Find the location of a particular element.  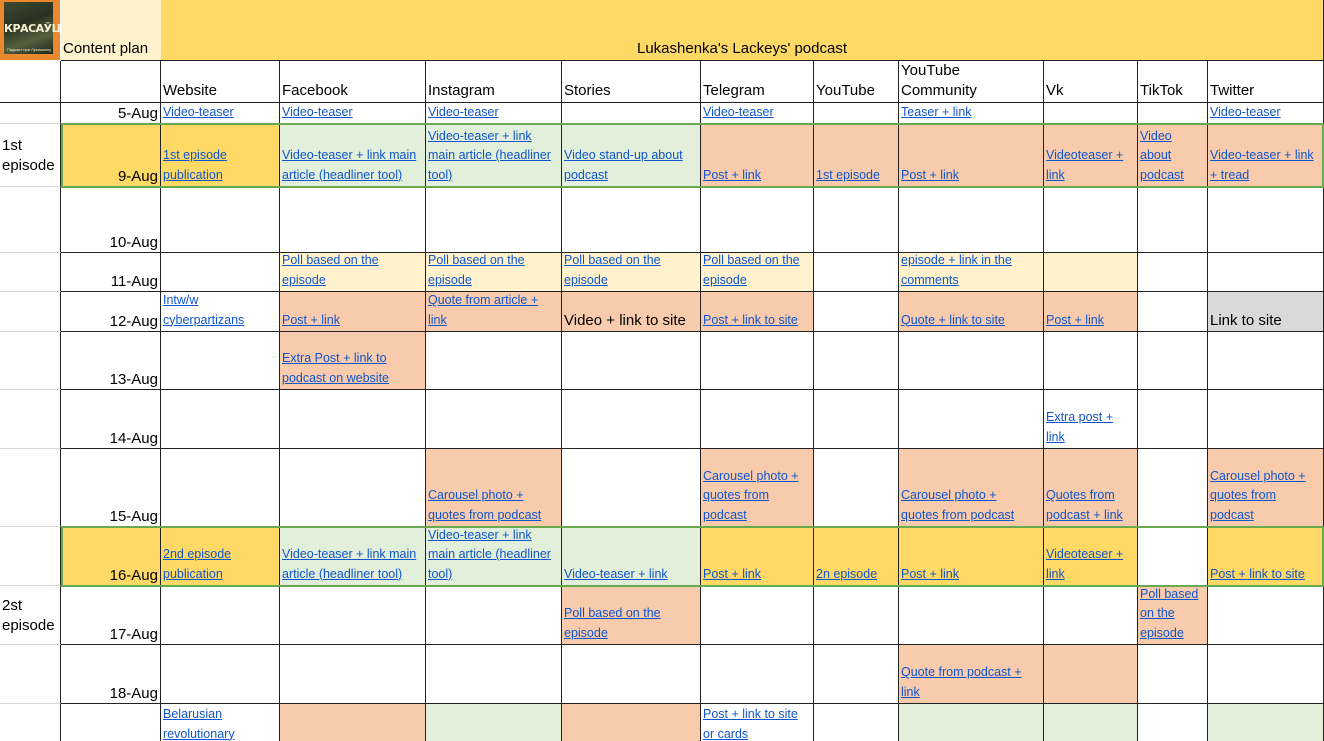

plan-cell-vk: Extra post + link is located at coordinates (1091, 419).